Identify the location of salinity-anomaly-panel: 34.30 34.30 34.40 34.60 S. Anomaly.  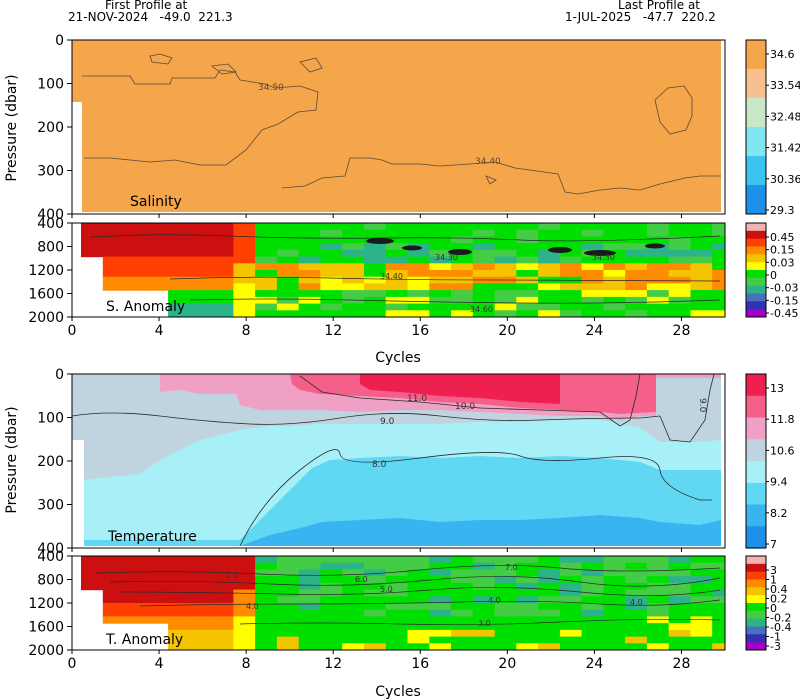
(398, 270).